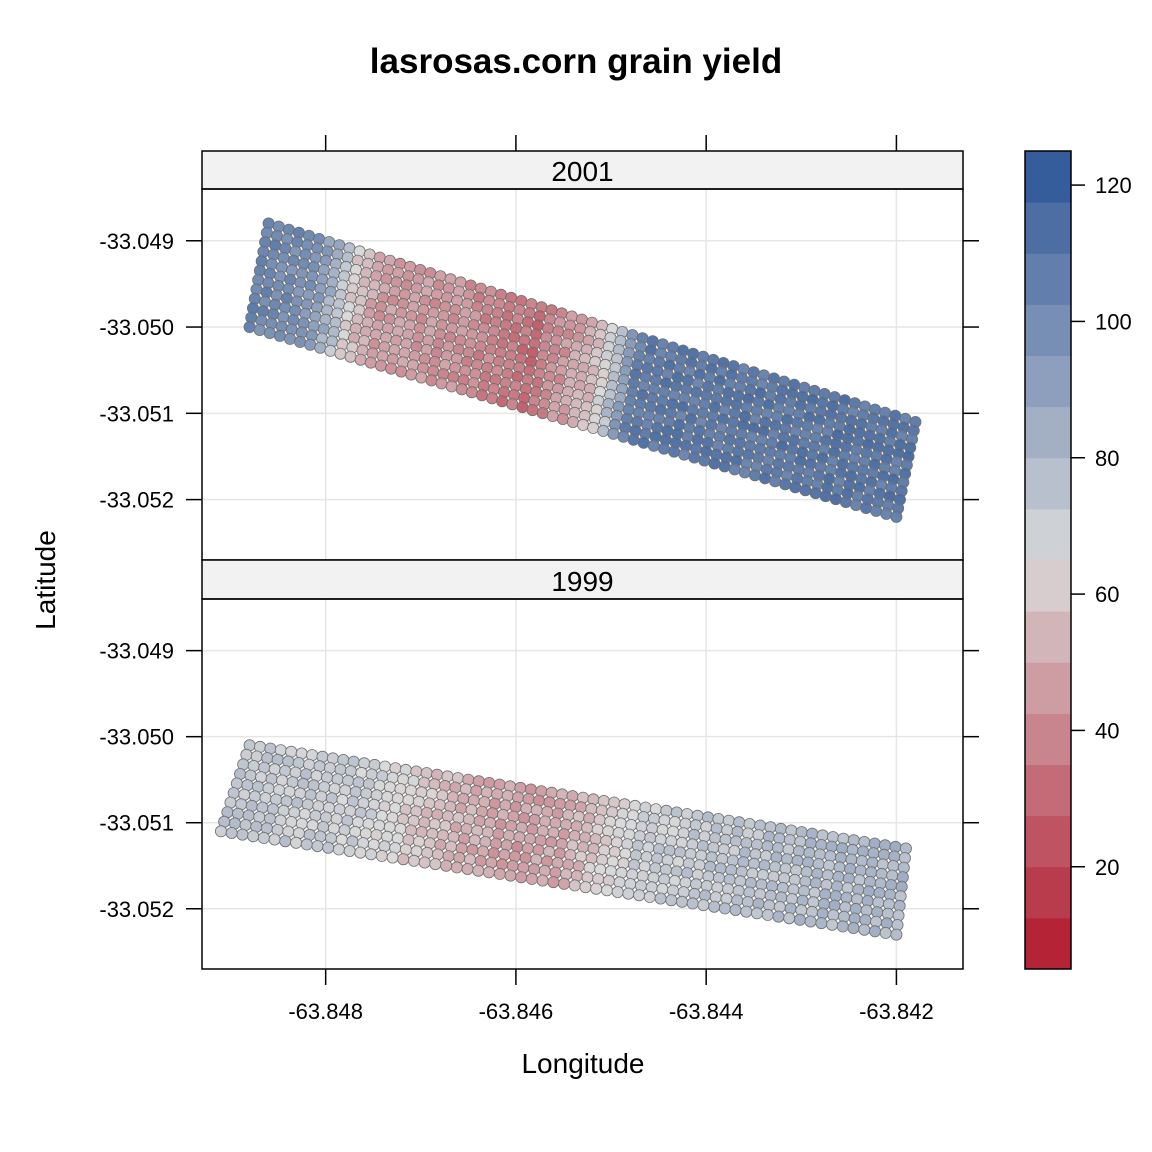 This screenshot has height=1152, width=1152. I want to click on colorkey-tick-label: 20, so click(1107, 867).